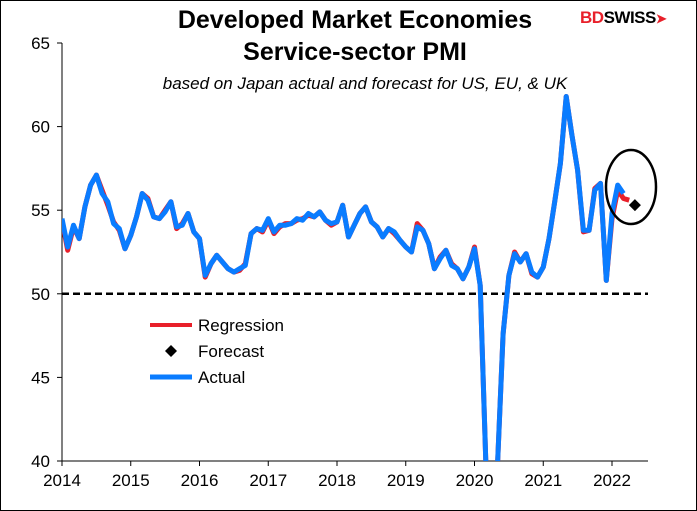 Image resolution: width=697 pixels, height=511 pixels. I want to click on y-tick-label: 40, so click(40, 461).